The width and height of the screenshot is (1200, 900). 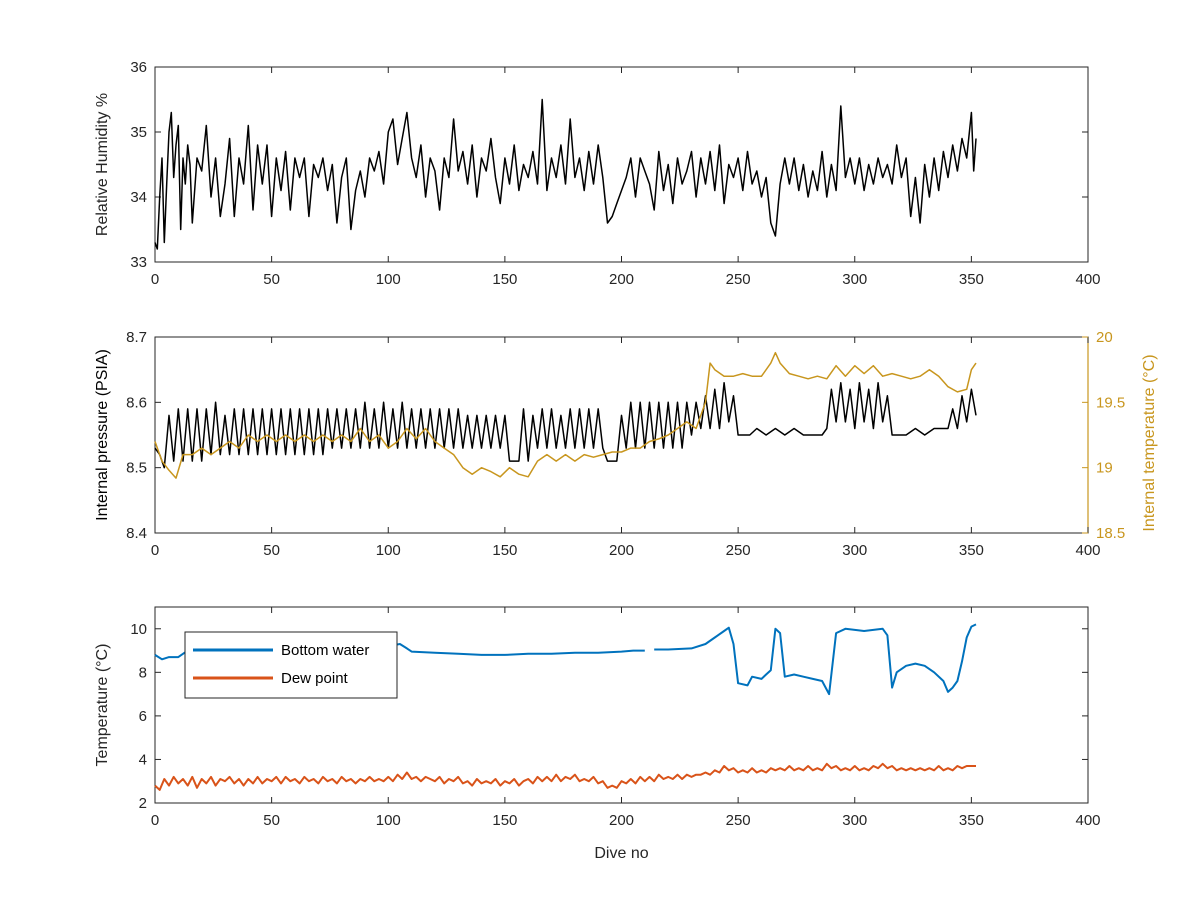 What do you see at coordinates (138, 262) in the screenshot?
I see `y-tick-label: 33` at bounding box center [138, 262].